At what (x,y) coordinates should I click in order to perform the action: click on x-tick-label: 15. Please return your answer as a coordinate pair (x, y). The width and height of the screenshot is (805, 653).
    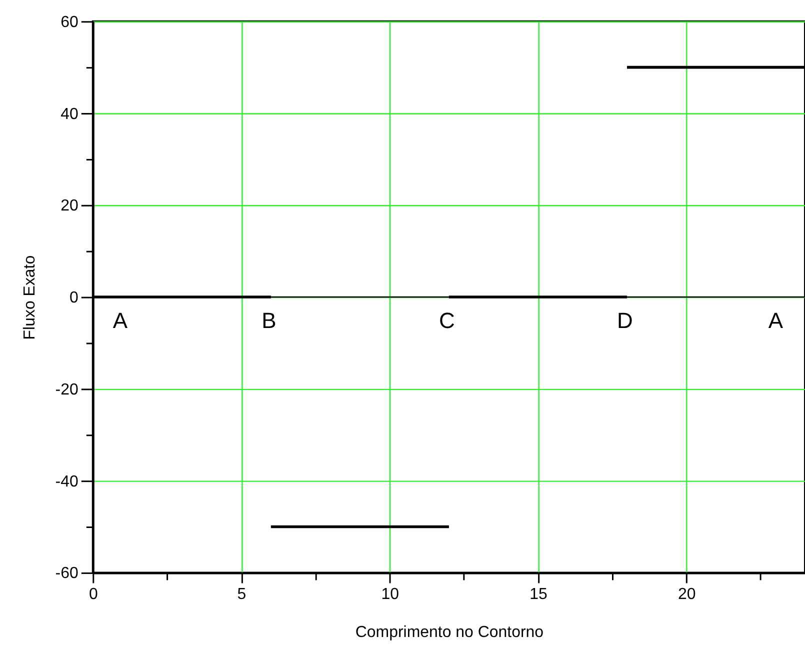
    Looking at the image, I should click on (539, 595).